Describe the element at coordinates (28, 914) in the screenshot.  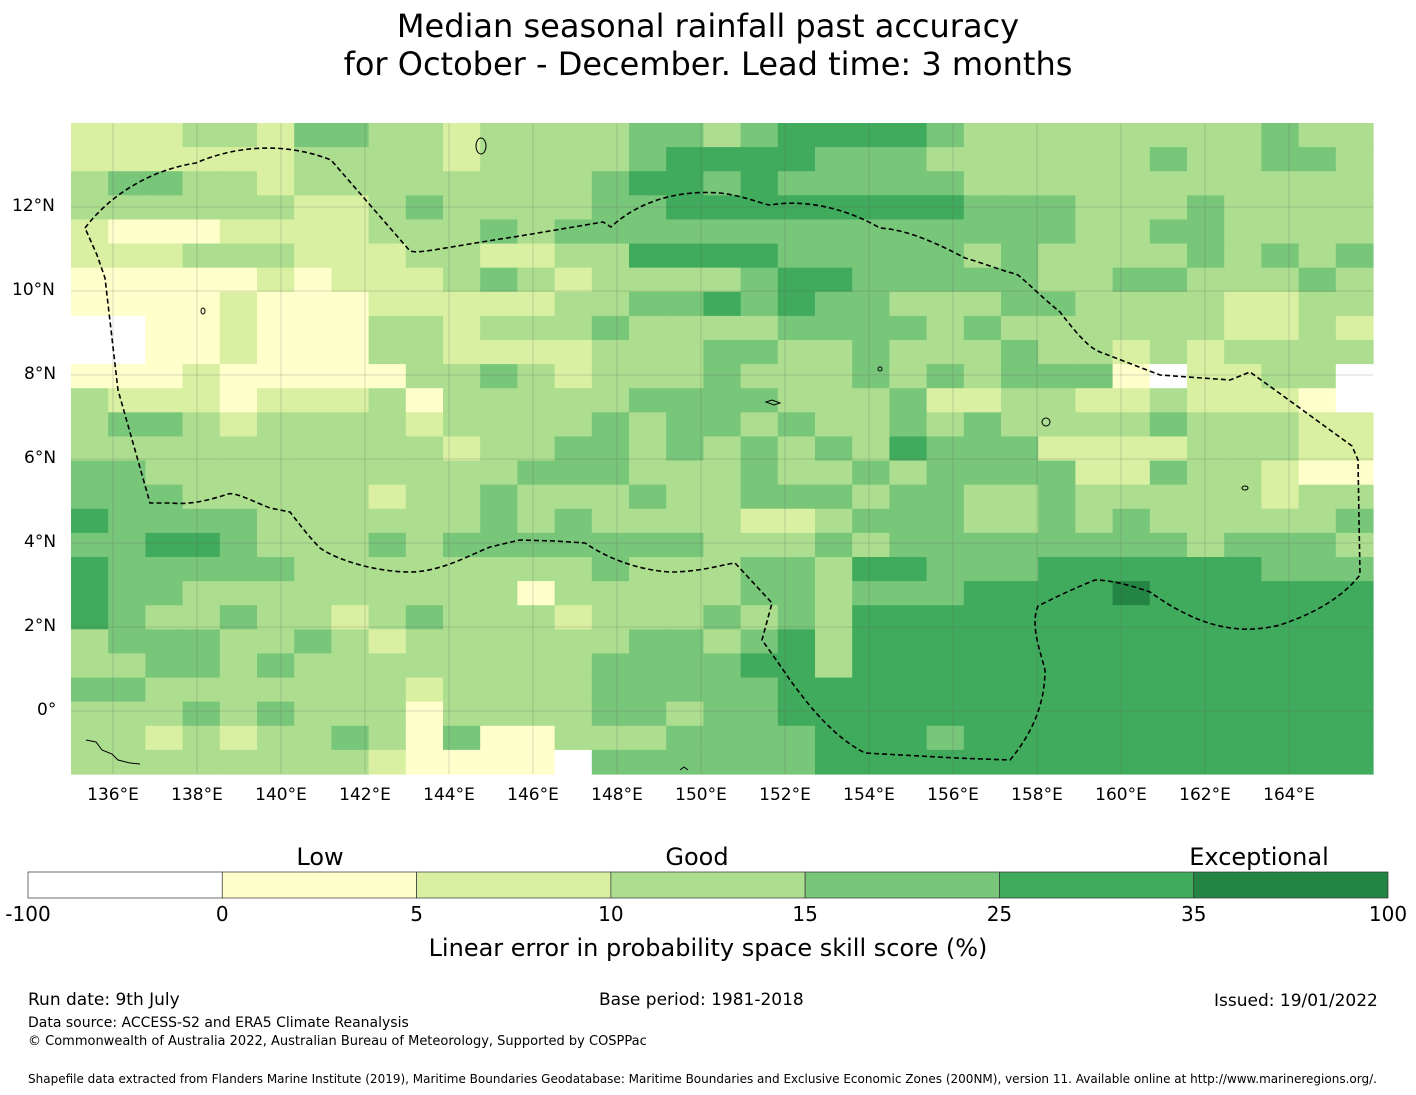
I see `colorbar-tick-label: -100` at that location.